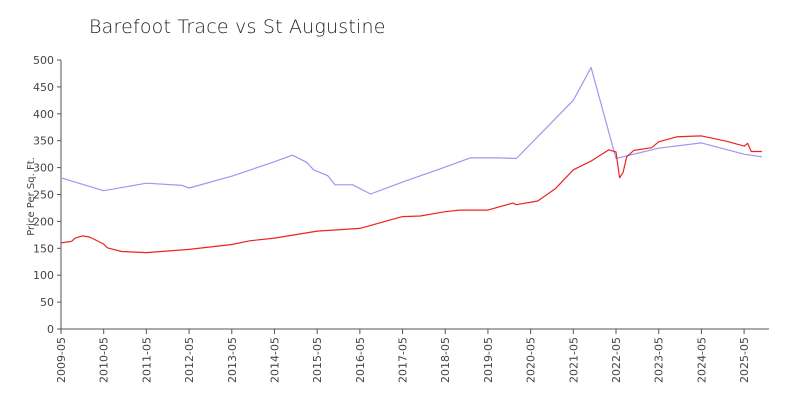  I want to click on x-tick-label: 2017-05, so click(403, 360).